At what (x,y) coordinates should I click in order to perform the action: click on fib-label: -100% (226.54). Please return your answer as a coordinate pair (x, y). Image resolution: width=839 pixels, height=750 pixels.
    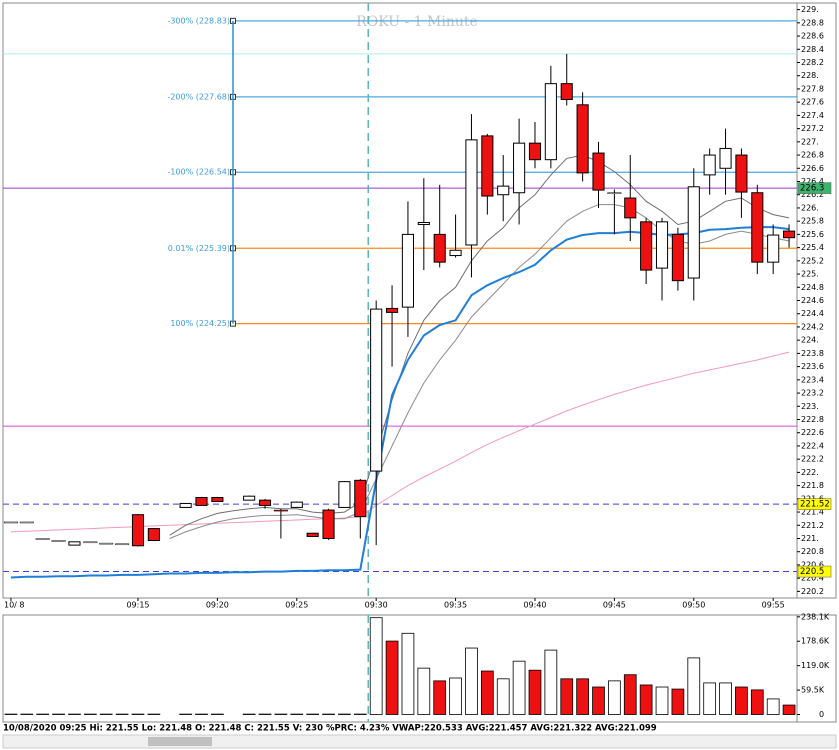
    Looking at the image, I should click on (198, 172).